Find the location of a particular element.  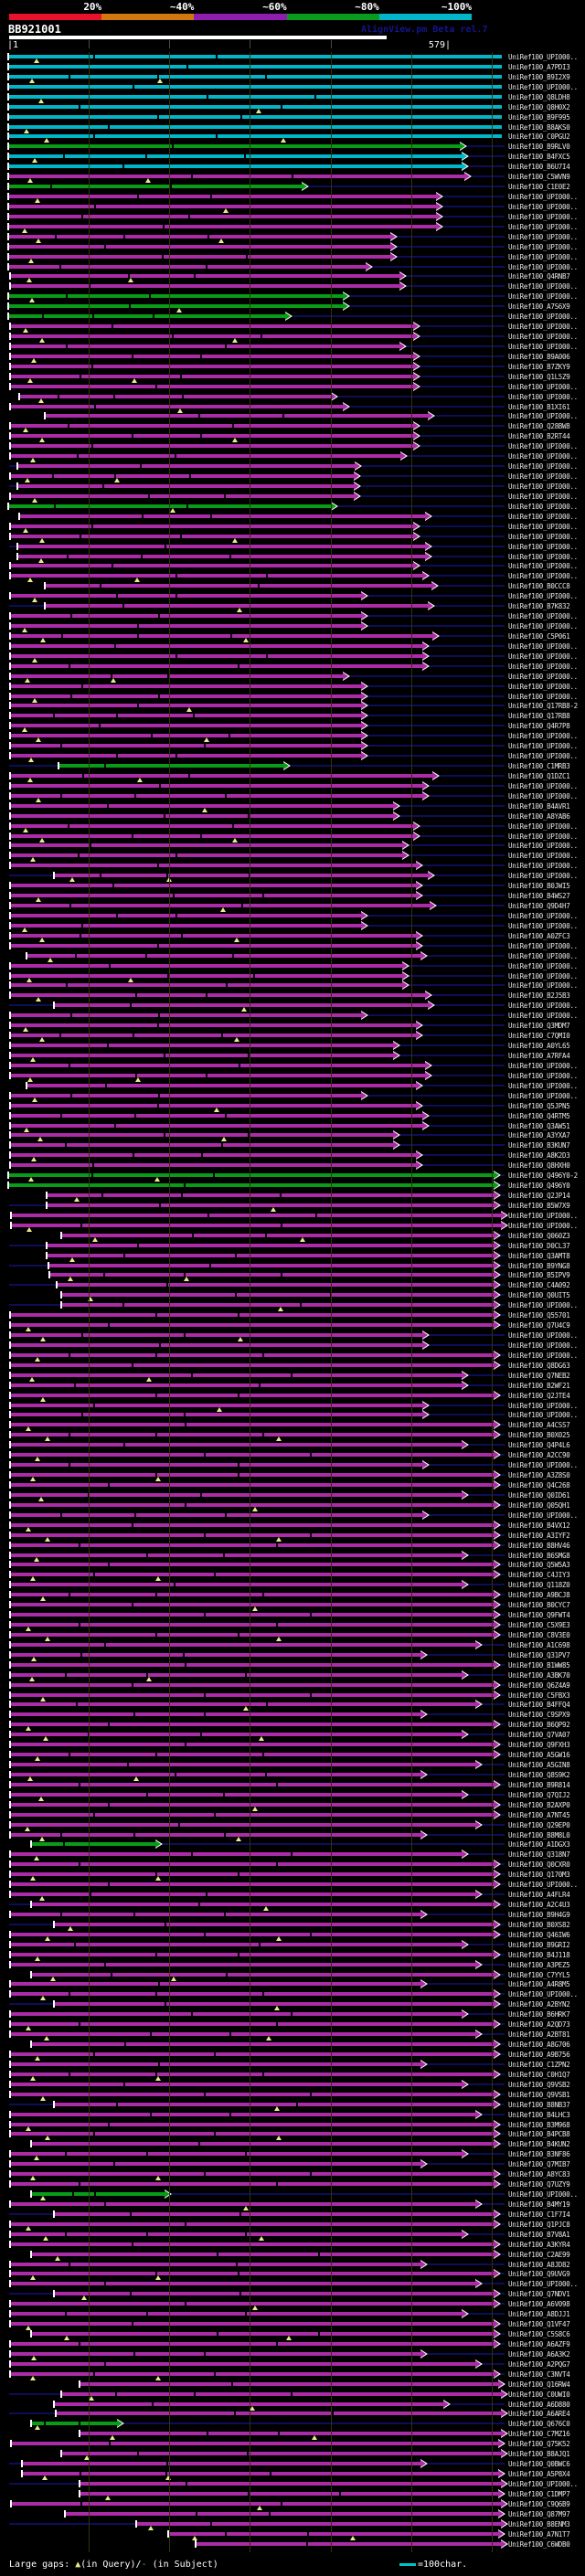

hit-label: UniRef100_Q496Y0-2 is located at coordinates (543, 1176).